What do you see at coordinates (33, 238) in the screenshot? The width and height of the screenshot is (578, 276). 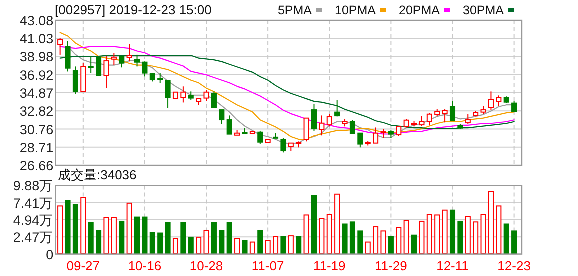 I see `y-tick-label: 2.47万` at bounding box center [33, 238].